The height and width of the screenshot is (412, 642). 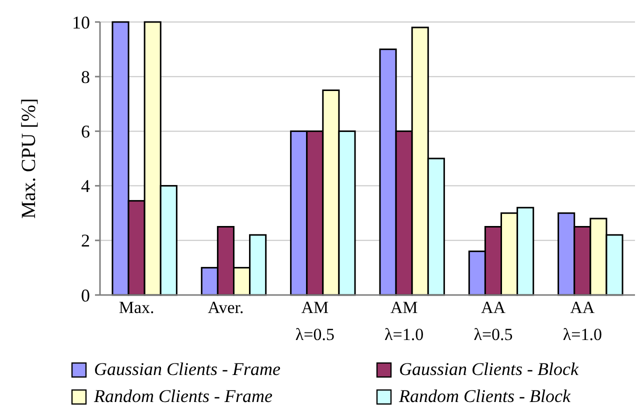 I want to click on y-tick-label: 0, so click(x=85, y=295).